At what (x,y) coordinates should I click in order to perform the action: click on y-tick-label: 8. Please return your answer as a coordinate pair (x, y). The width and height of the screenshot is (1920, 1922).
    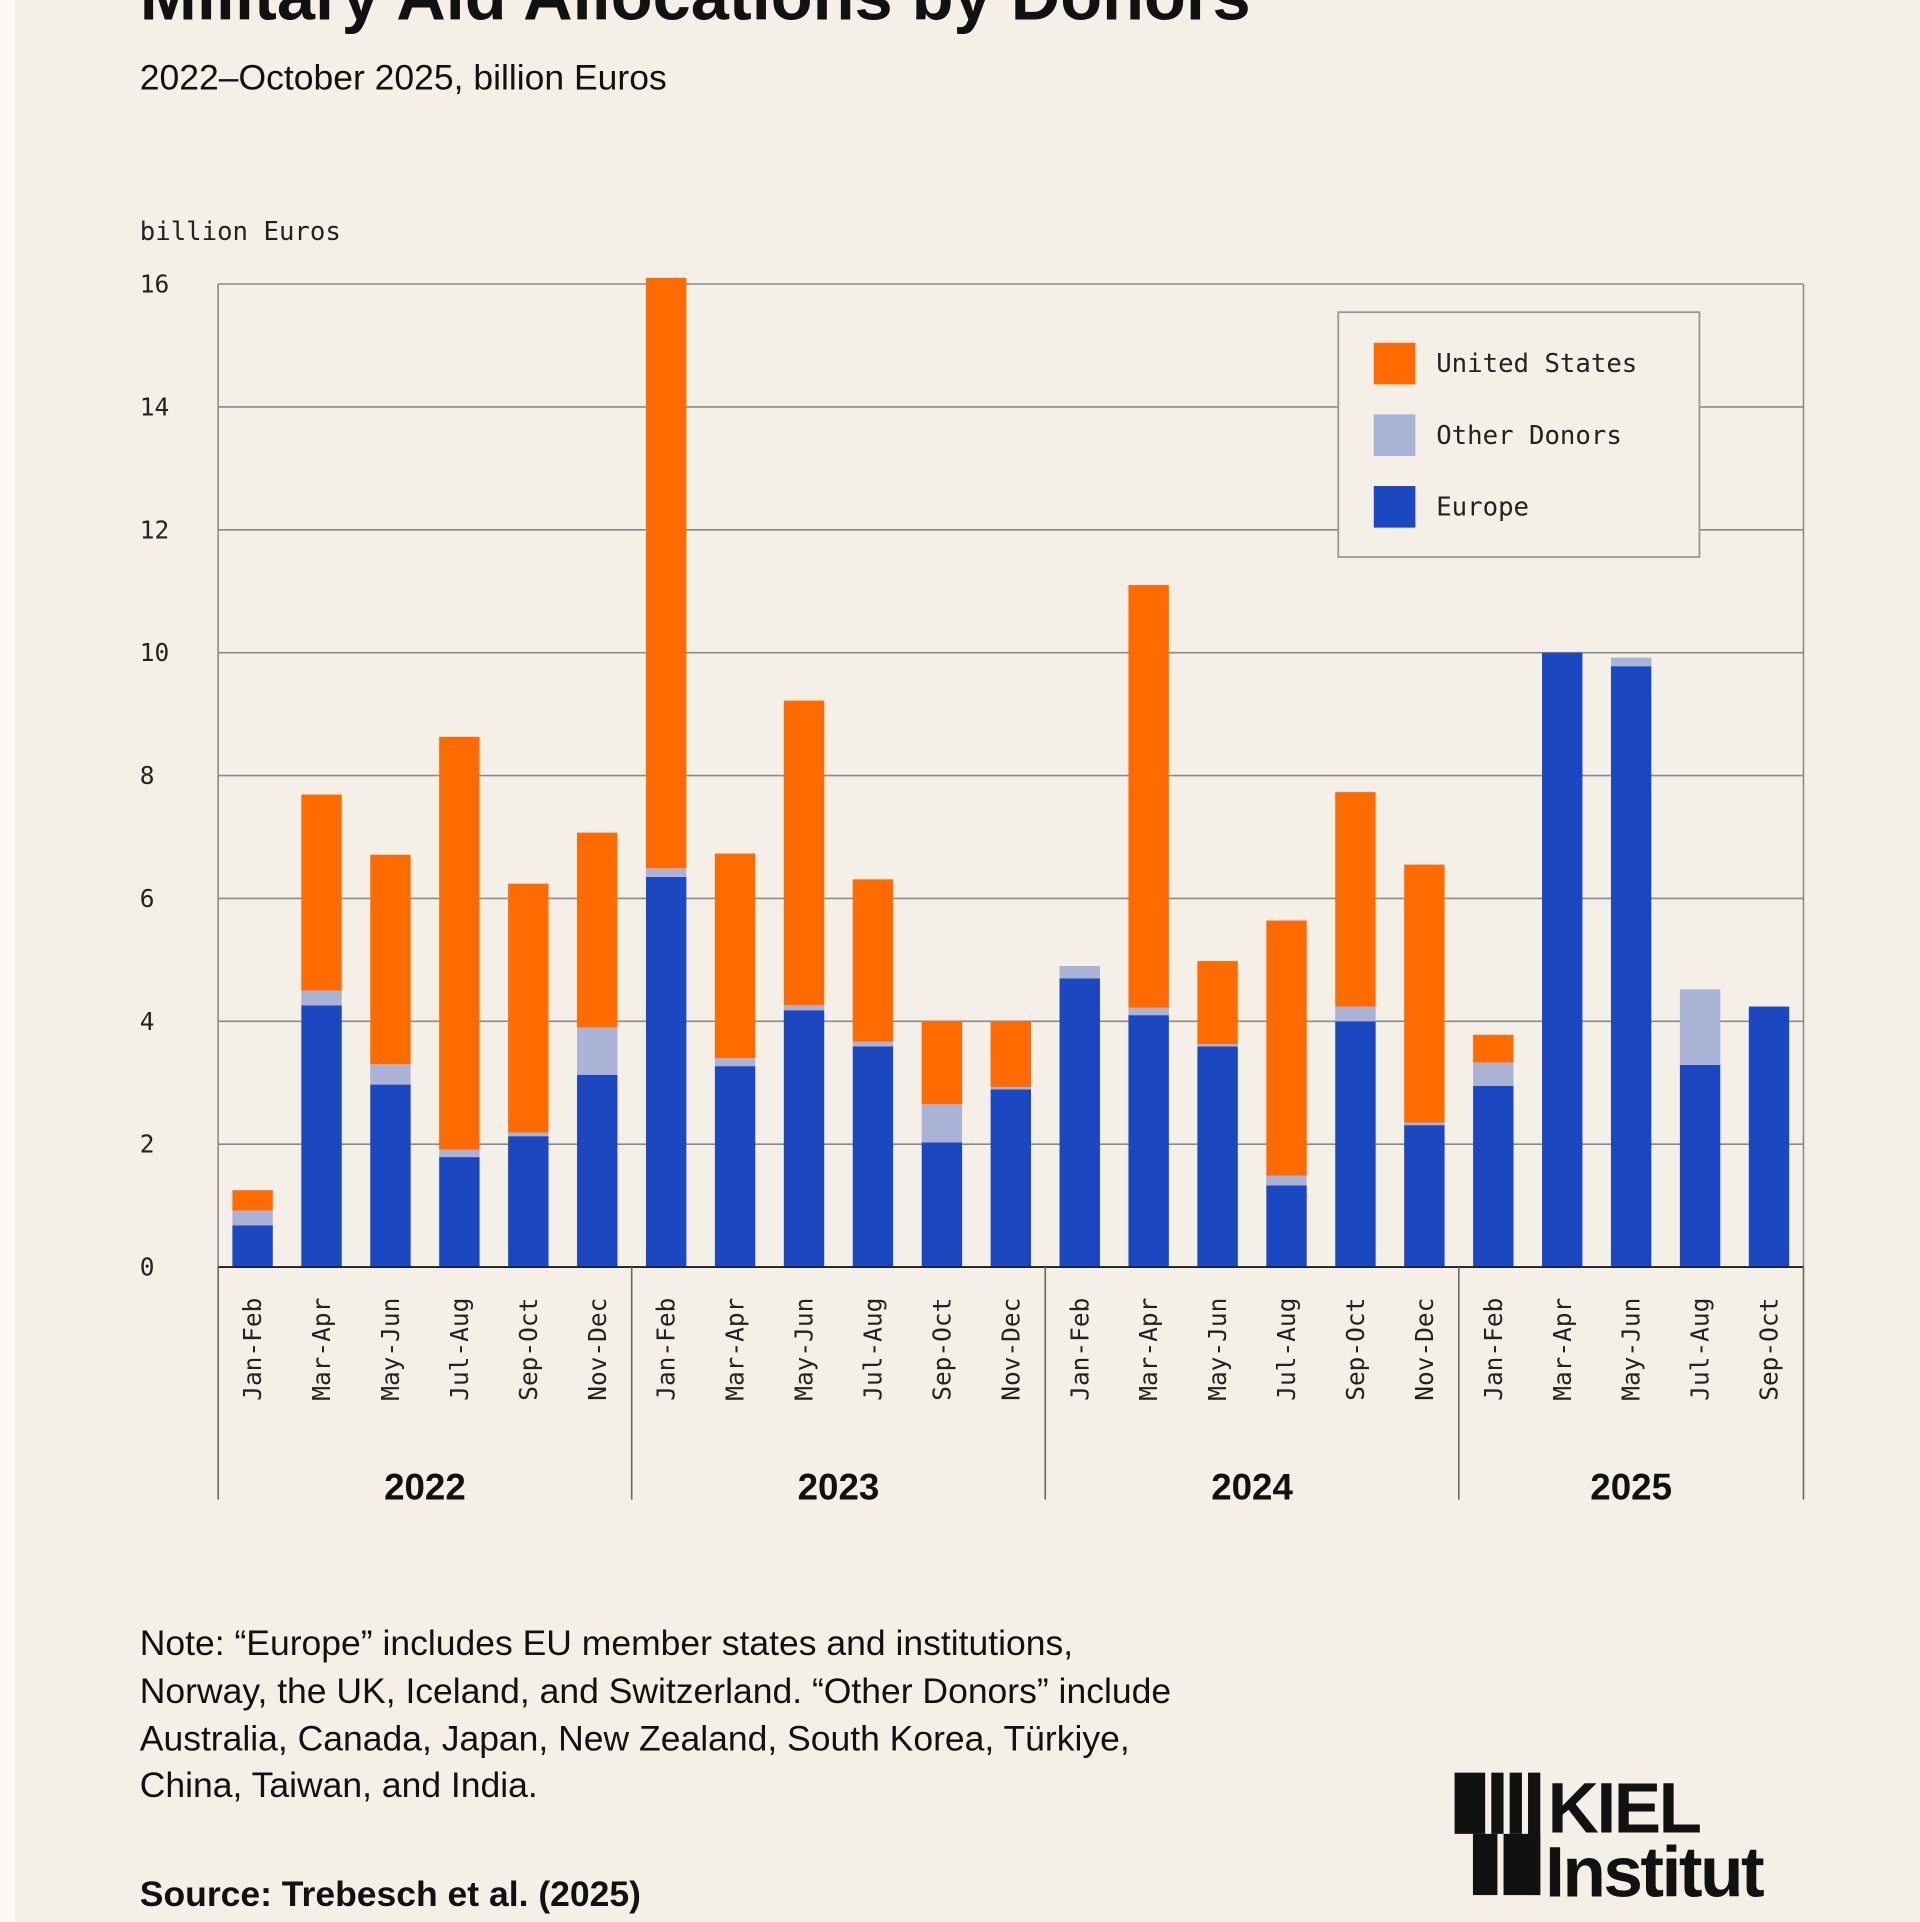
    Looking at the image, I should click on (147, 775).